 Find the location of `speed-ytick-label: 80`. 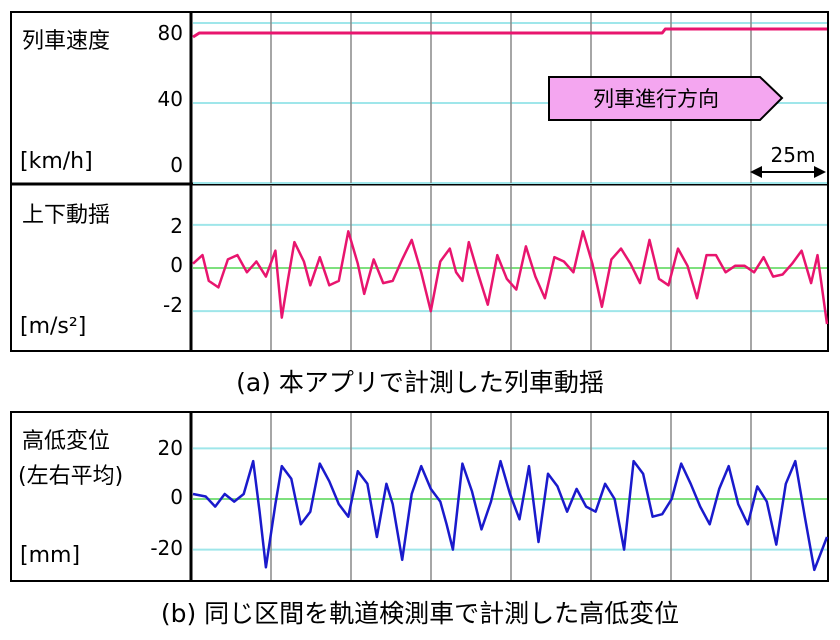

speed-ytick-label: 80 is located at coordinates (170, 33).